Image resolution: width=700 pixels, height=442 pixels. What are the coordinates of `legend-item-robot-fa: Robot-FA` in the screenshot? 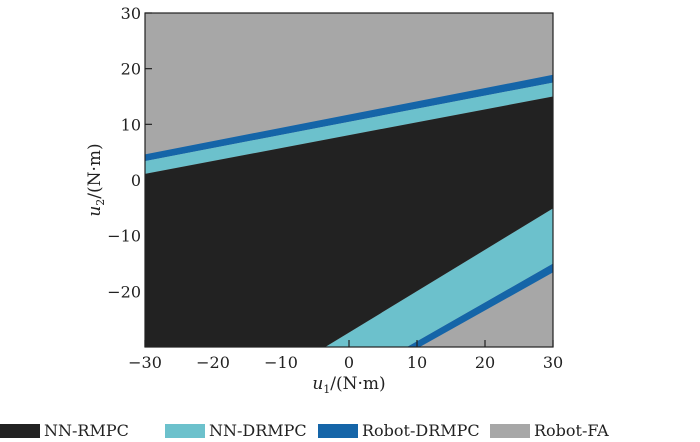 It's located at (549, 430).